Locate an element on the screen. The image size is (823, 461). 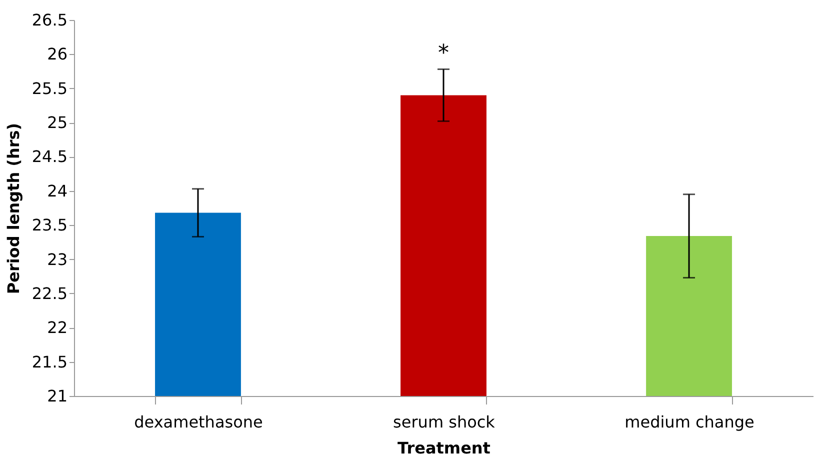
y-tick-label: 25.5 is located at coordinates (50, 88).